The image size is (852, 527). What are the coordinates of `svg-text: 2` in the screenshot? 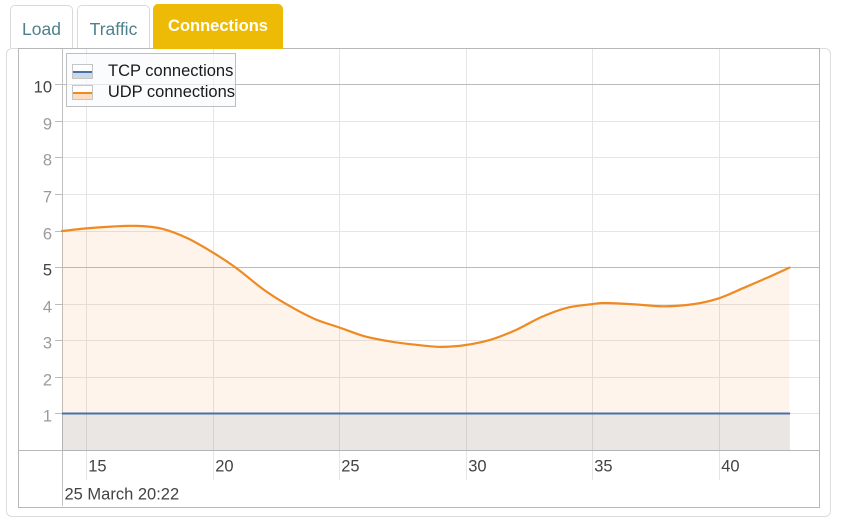 It's located at (46, 381).